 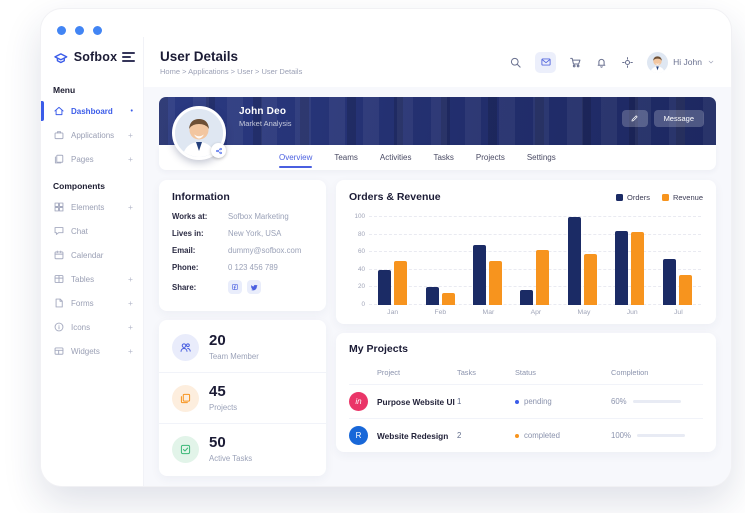 What do you see at coordinates (254, 287) in the screenshot?
I see `twitter-icon` at bounding box center [254, 287].